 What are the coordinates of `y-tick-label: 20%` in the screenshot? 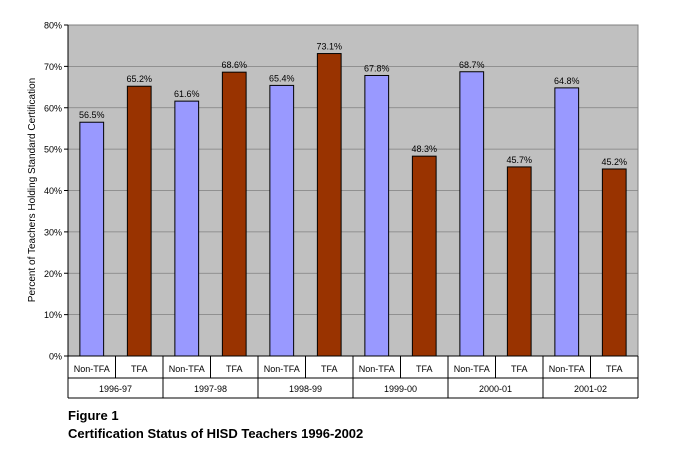 It's located at (53, 274).